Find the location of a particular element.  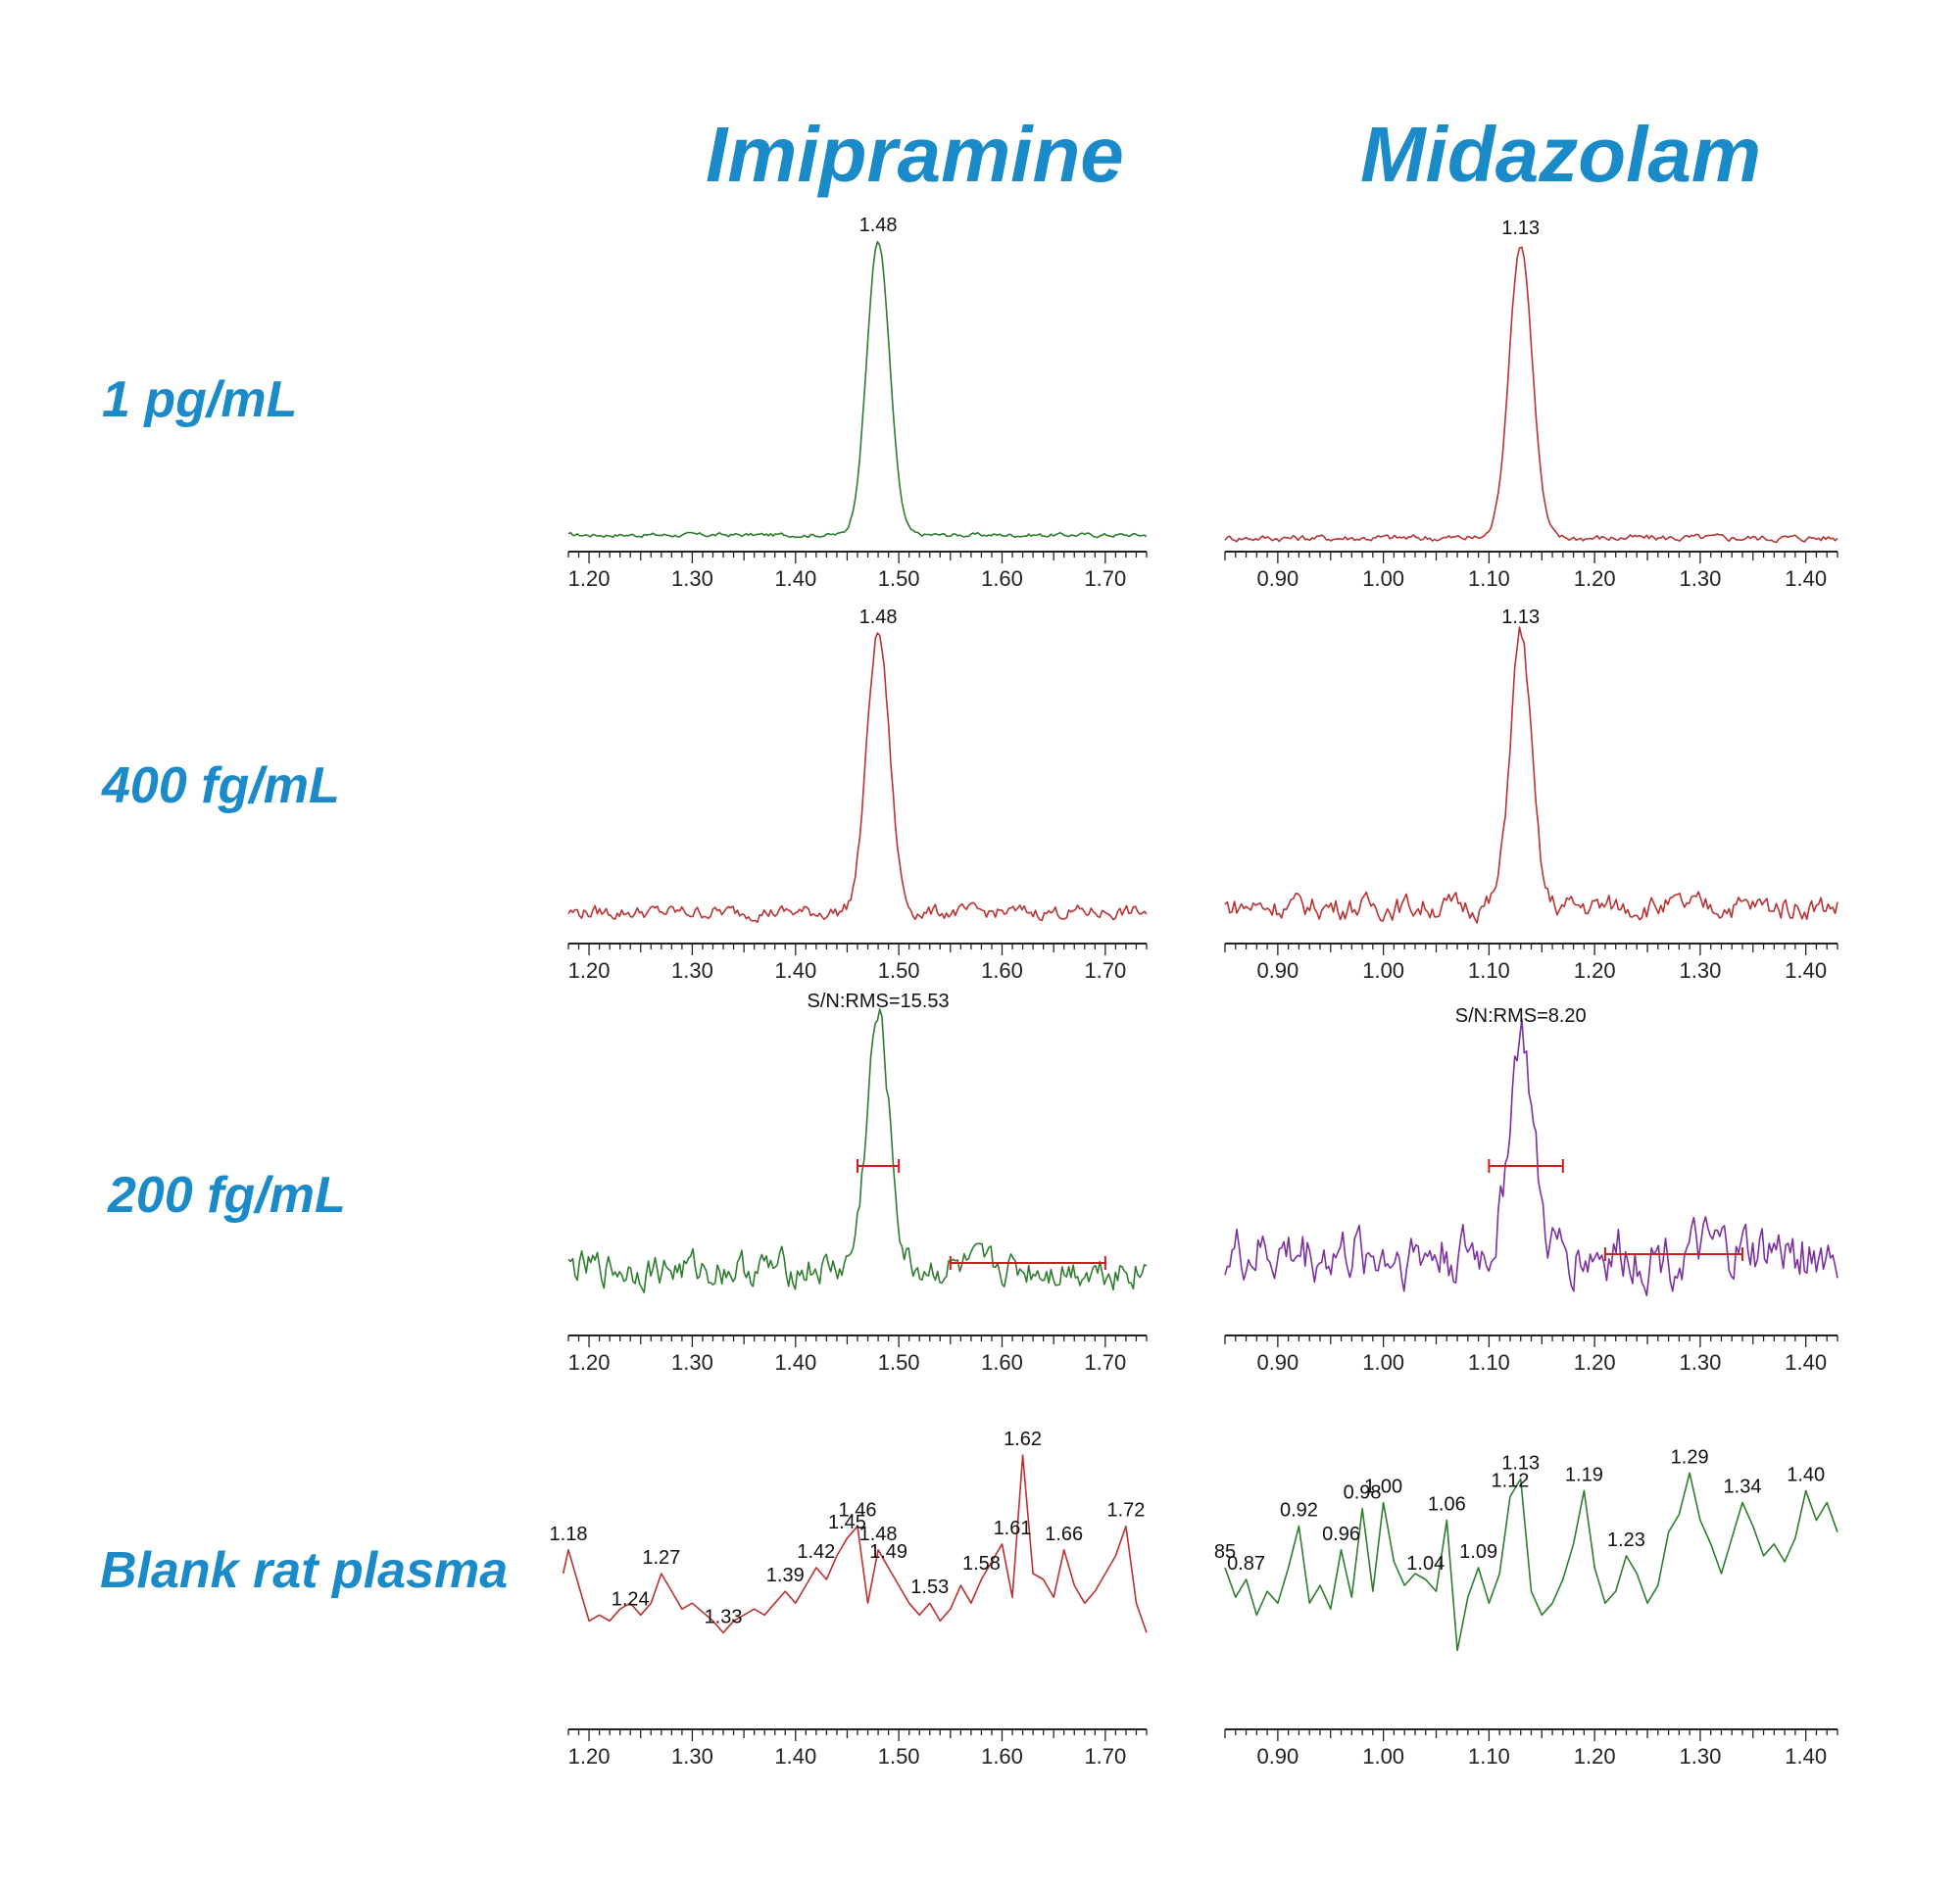

plot-midazolam-row2-tick-label: 1.20 is located at coordinates (1595, 1362).